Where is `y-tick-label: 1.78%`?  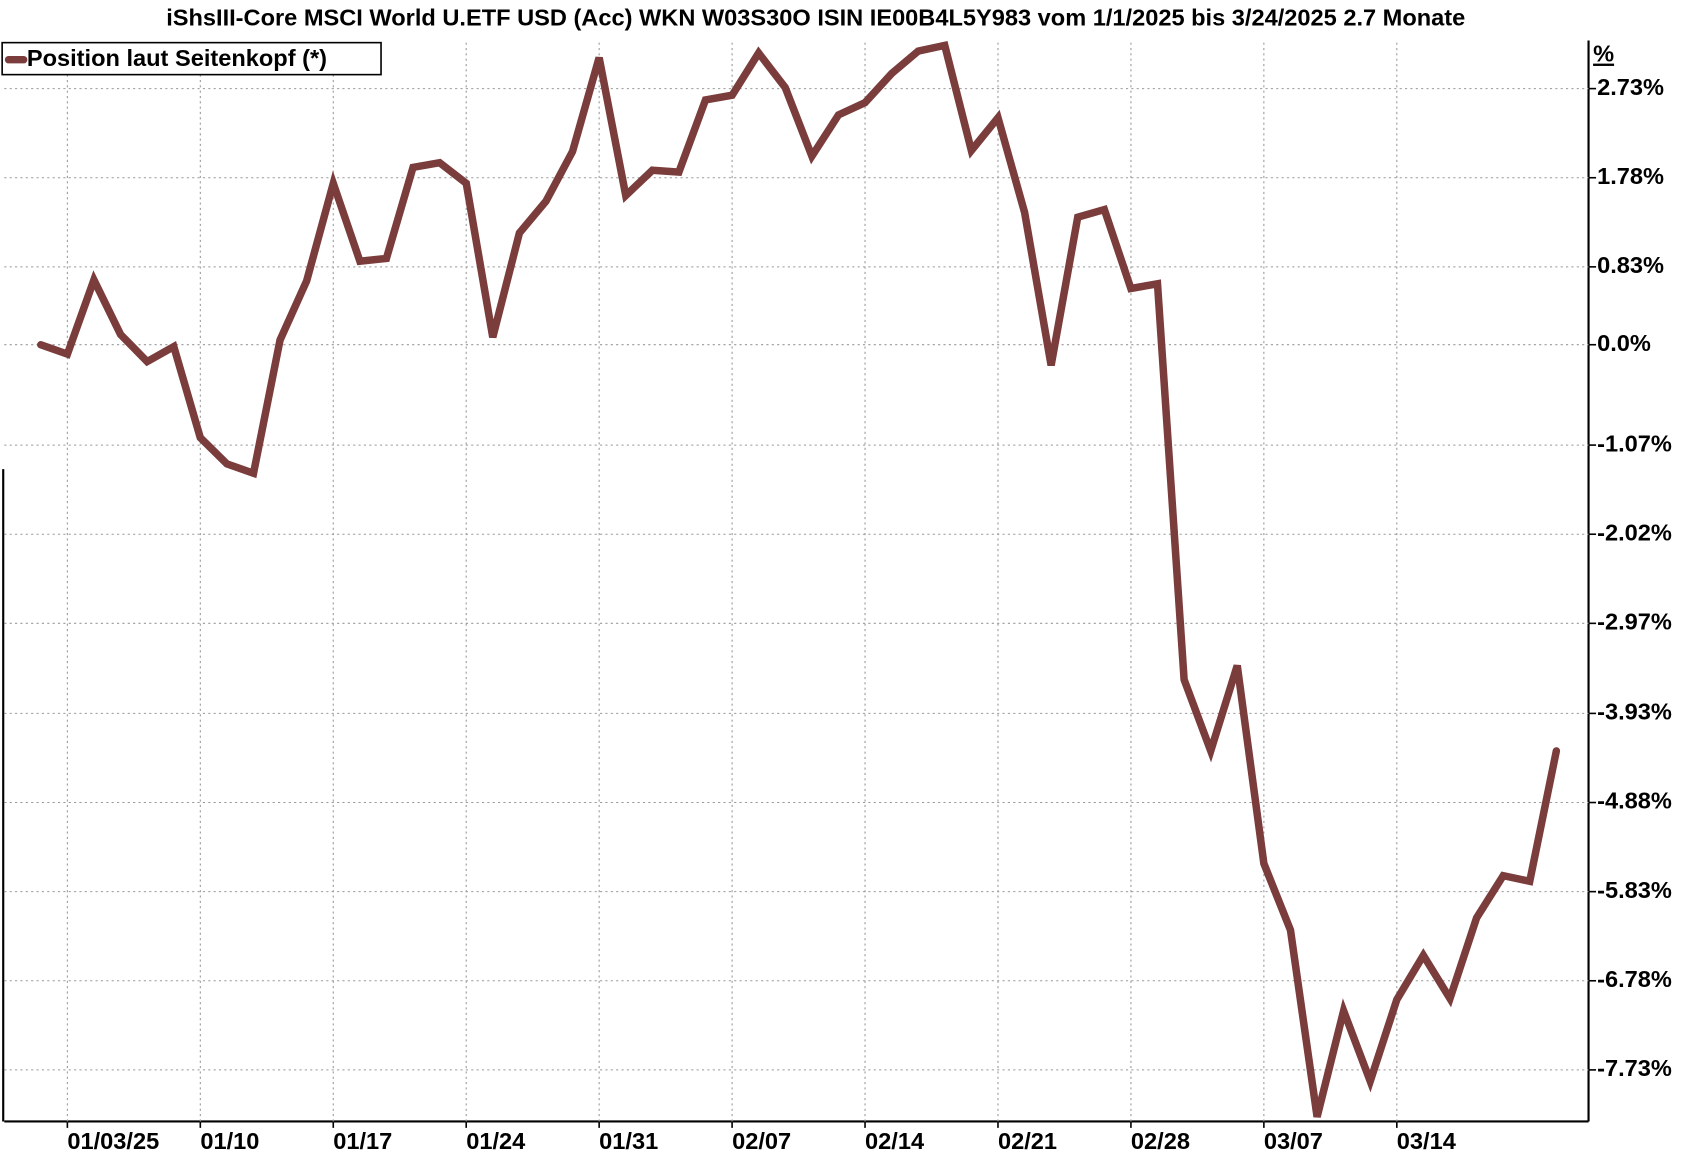 y-tick-label: 1.78% is located at coordinates (1630, 176).